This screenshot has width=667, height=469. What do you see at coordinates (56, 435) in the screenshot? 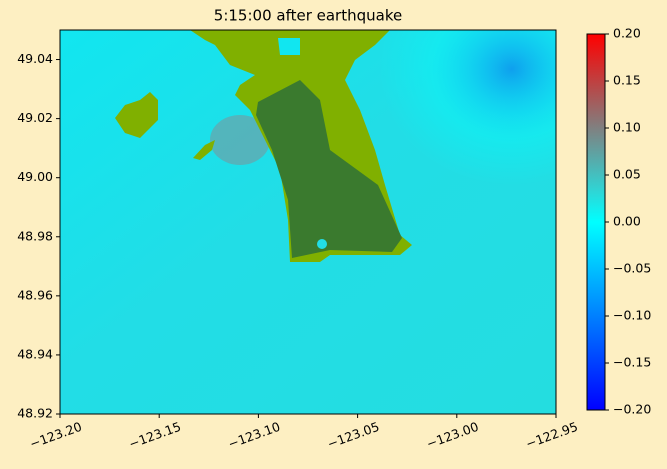
I see `x-tick-label: −123.20` at bounding box center [56, 435].